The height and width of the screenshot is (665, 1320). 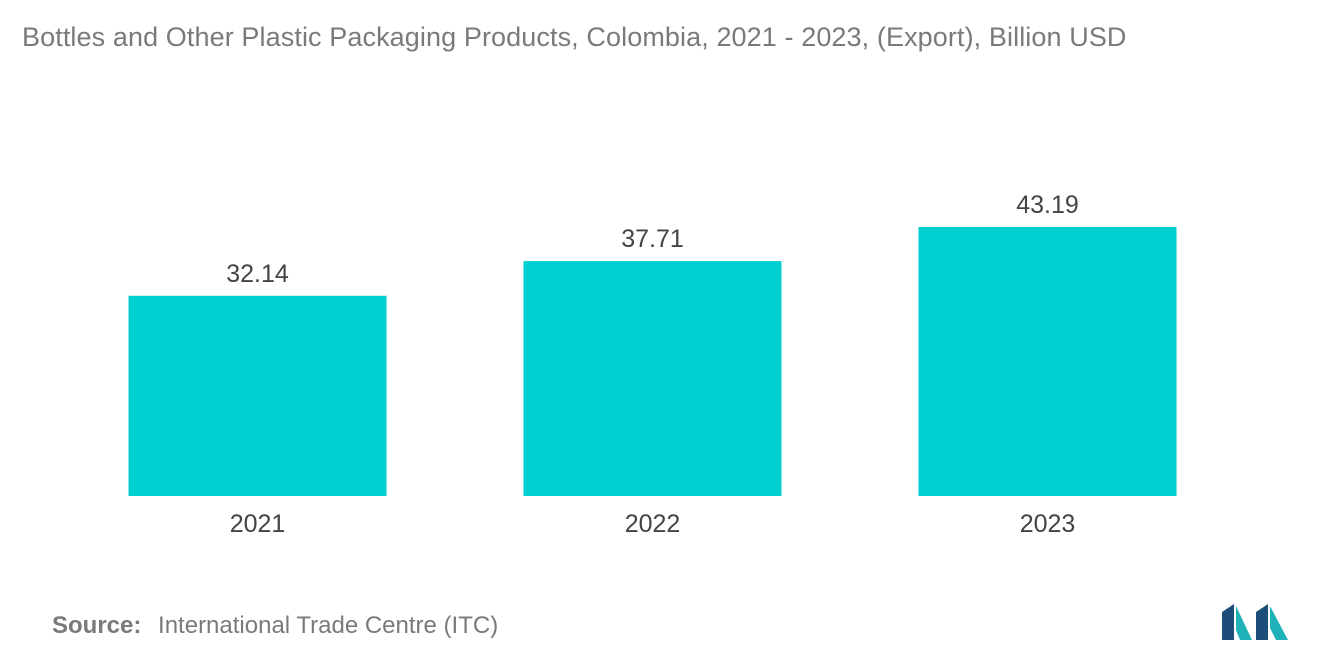 What do you see at coordinates (1047, 205) in the screenshot?
I see `data-label-2023: 43.19` at bounding box center [1047, 205].